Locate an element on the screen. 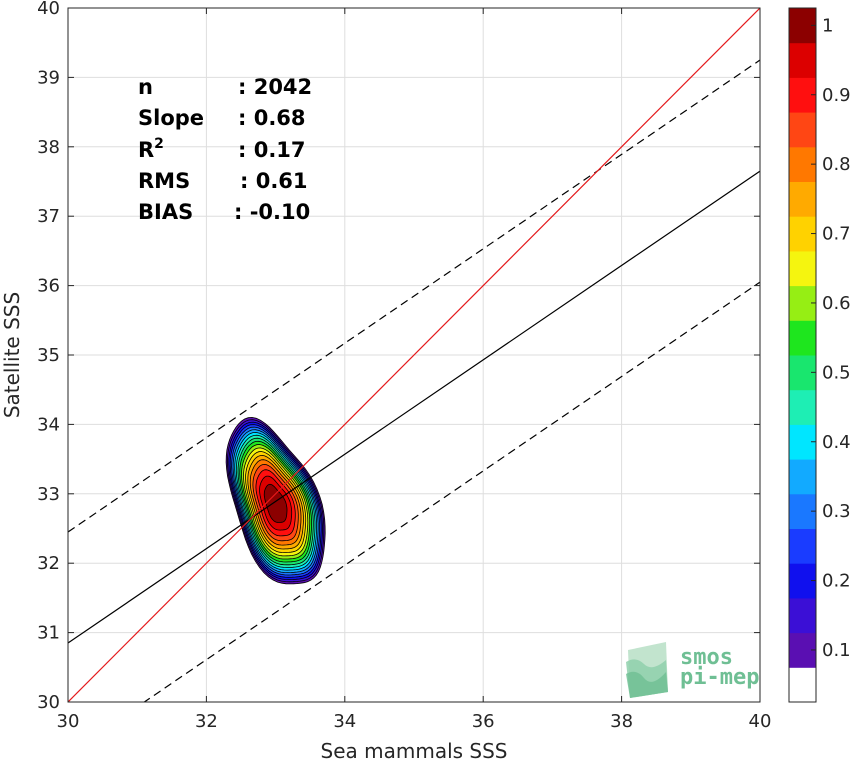 Image resolution: width=857 pixels, height=764 pixels. colorbar-tick-label: 1 is located at coordinates (827, 25).